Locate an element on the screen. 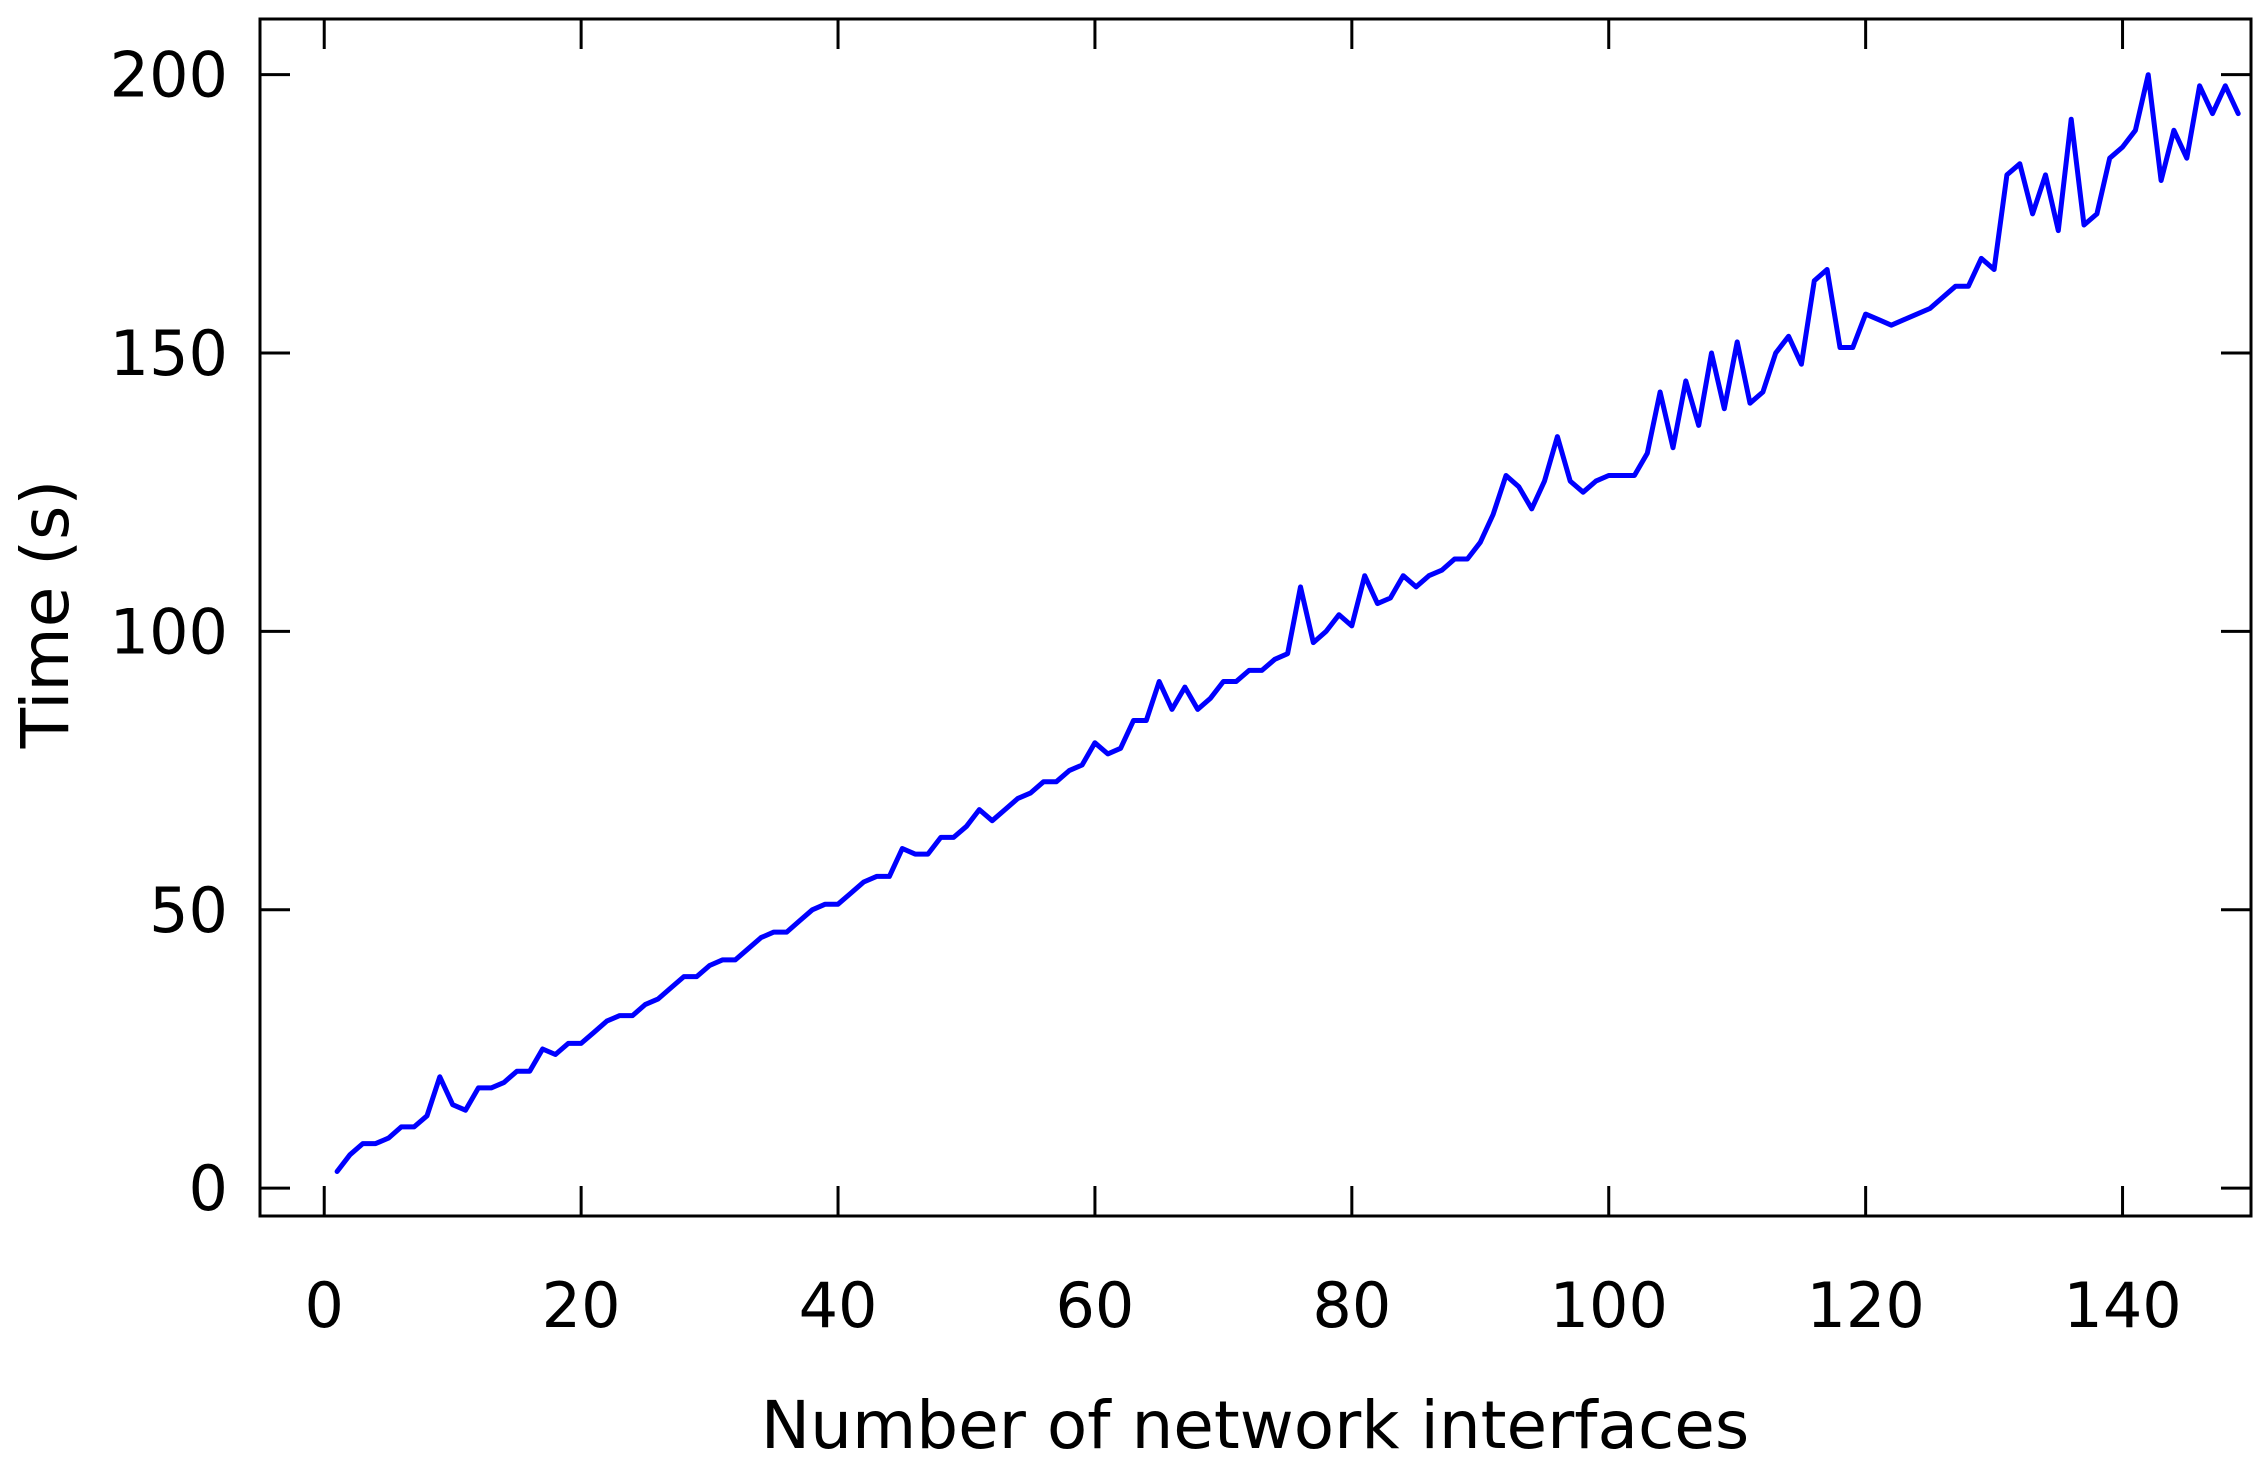 The image size is (2266, 1480). y-tick-label: 100 is located at coordinates (169, 631).